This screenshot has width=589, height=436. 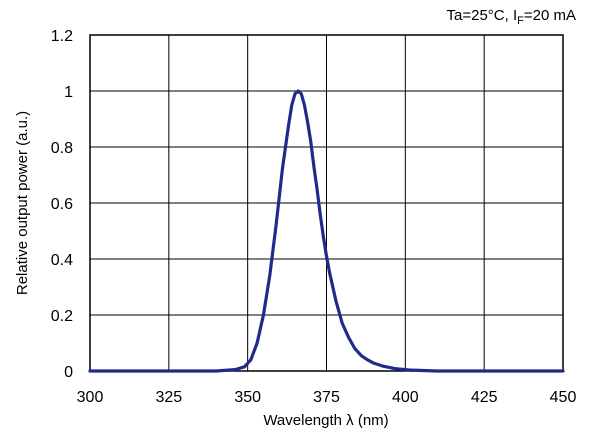 What do you see at coordinates (168, 397) in the screenshot?
I see `x-tick-label: 325` at bounding box center [168, 397].